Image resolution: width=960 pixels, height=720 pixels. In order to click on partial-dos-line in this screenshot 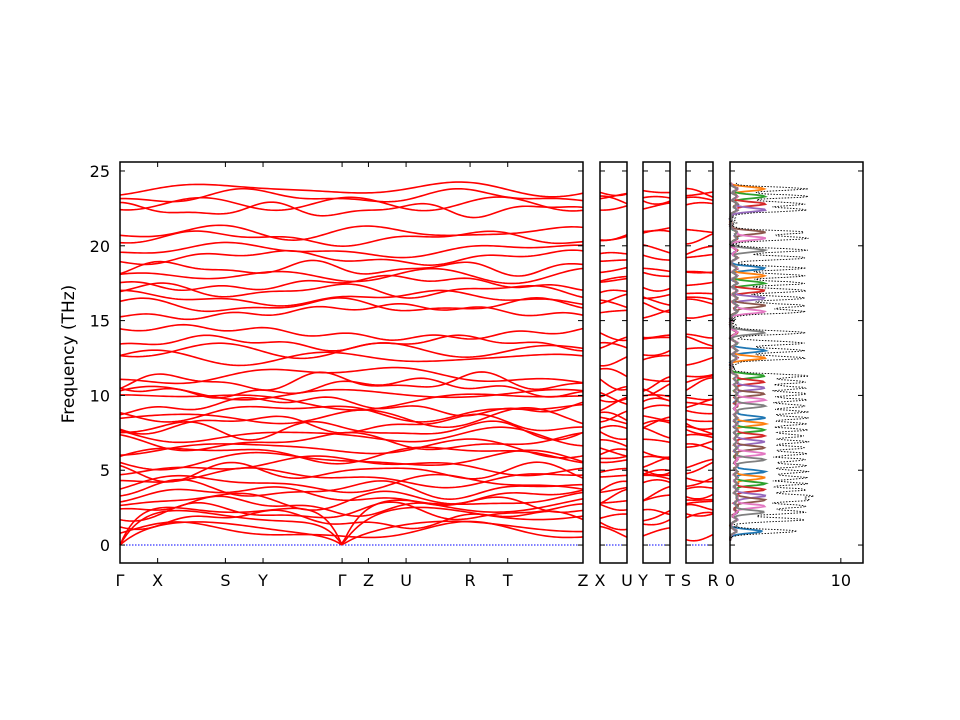, I will do `click(748, 361)`.